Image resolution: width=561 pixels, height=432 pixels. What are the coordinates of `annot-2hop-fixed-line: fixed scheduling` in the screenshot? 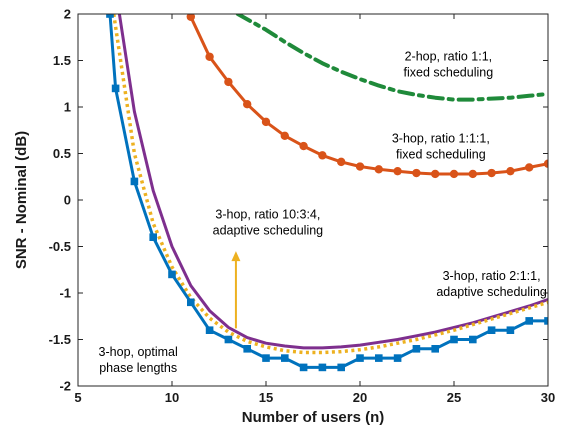 It's located at (449, 73).